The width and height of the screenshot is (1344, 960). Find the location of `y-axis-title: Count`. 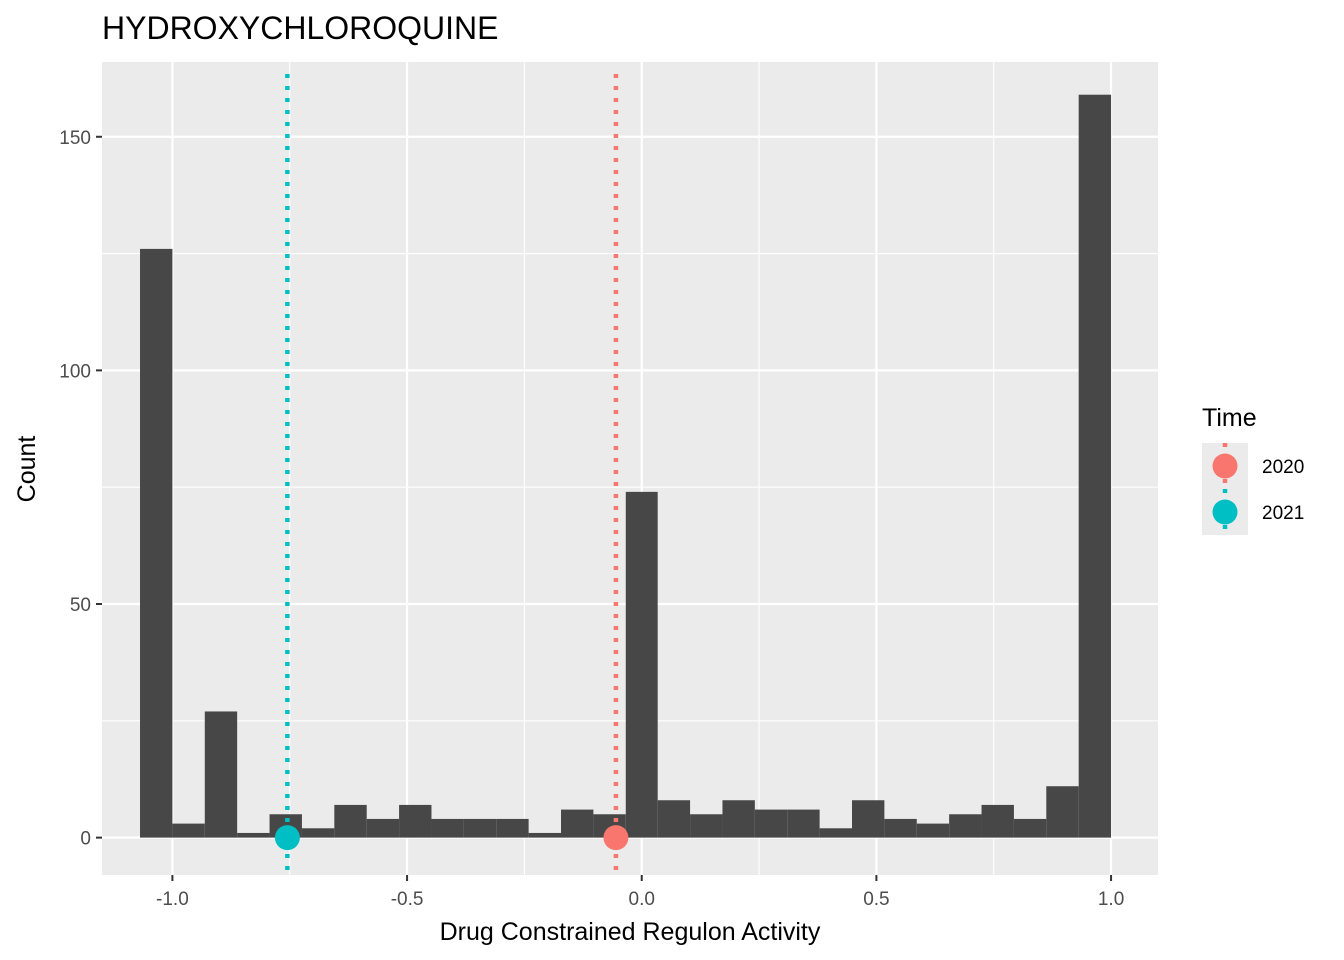

y-axis-title: Count is located at coordinates (27, 469).